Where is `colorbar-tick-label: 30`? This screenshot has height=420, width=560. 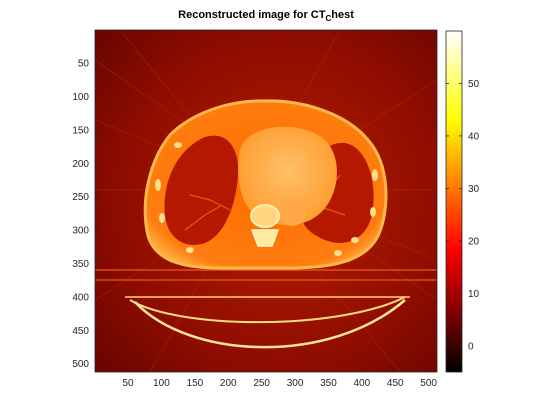
colorbar-tick-label: 30 is located at coordinates (474, 189).